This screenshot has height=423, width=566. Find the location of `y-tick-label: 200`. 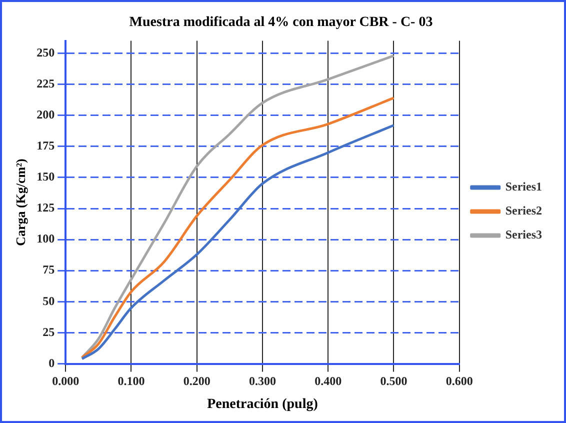

y-tick-label: 200 is located at coordinates (45, 114).